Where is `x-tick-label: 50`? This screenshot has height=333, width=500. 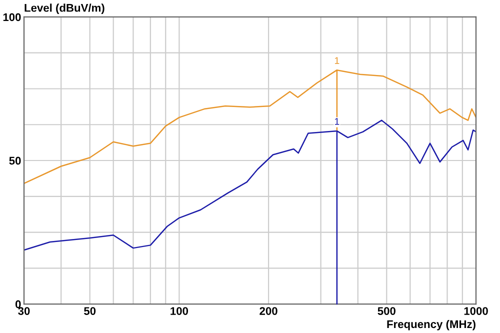
x-tick-label: 50 is located at coordinates (90, 311).